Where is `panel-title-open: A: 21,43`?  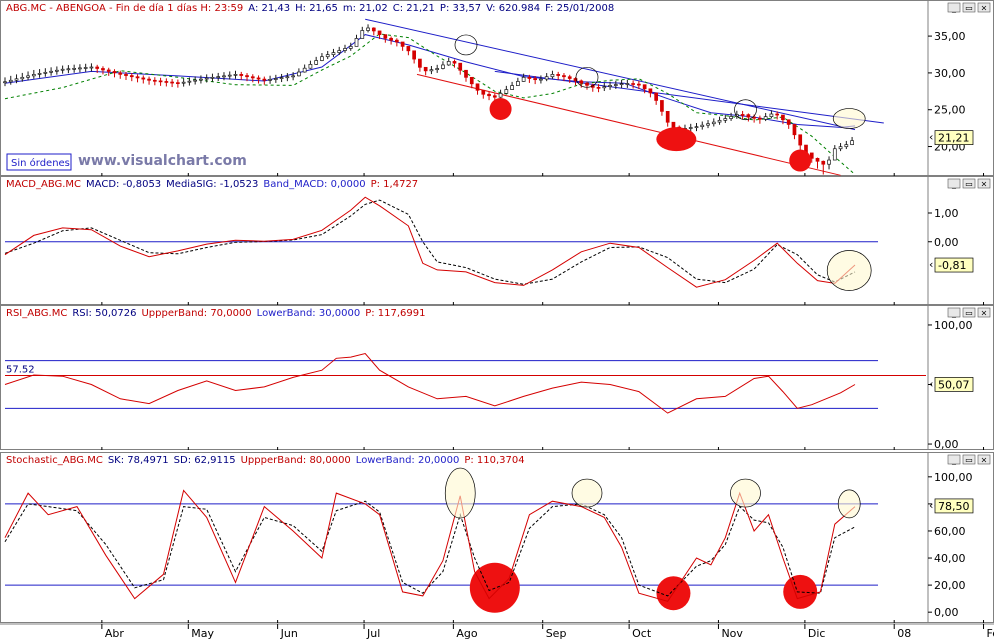 panel-title-open: A: 21,43 is located at coordinates (269, 8).